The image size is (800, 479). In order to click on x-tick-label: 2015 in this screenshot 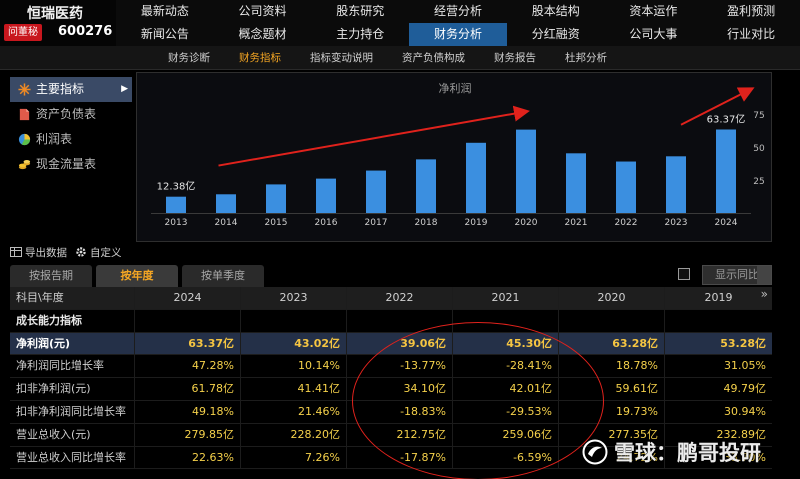, I will do `click(276, 223)`.